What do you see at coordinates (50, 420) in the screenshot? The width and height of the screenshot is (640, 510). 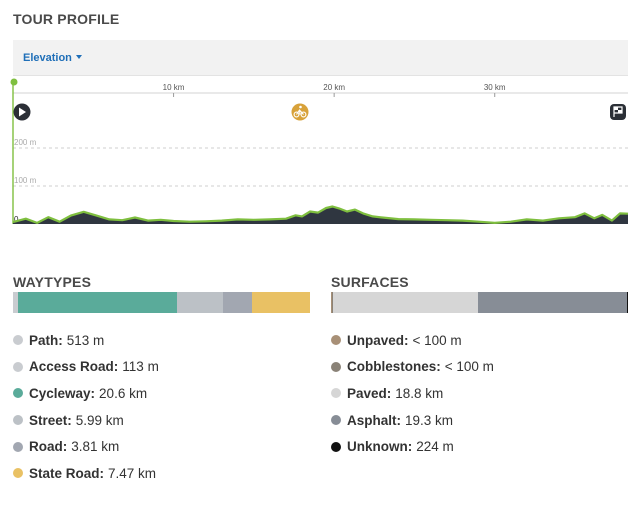 I see `waytype-label: Street:` at bounding box center [50, 420].